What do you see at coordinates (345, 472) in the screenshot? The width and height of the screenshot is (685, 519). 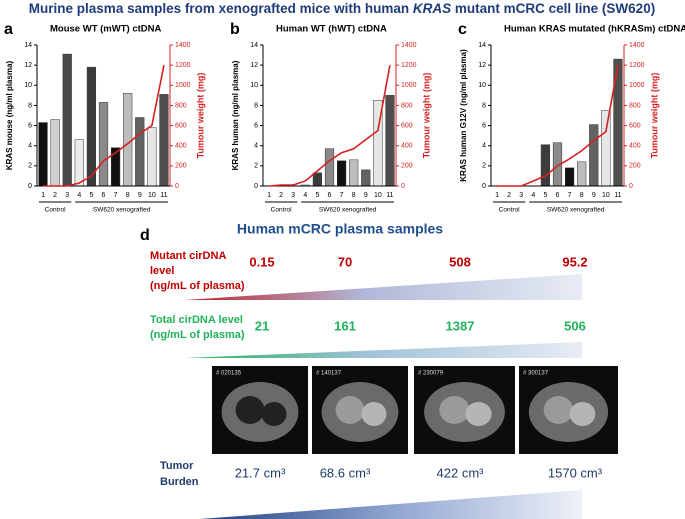 I see `burden-value: 68.6 cm³` at bounding box center [345, 472].